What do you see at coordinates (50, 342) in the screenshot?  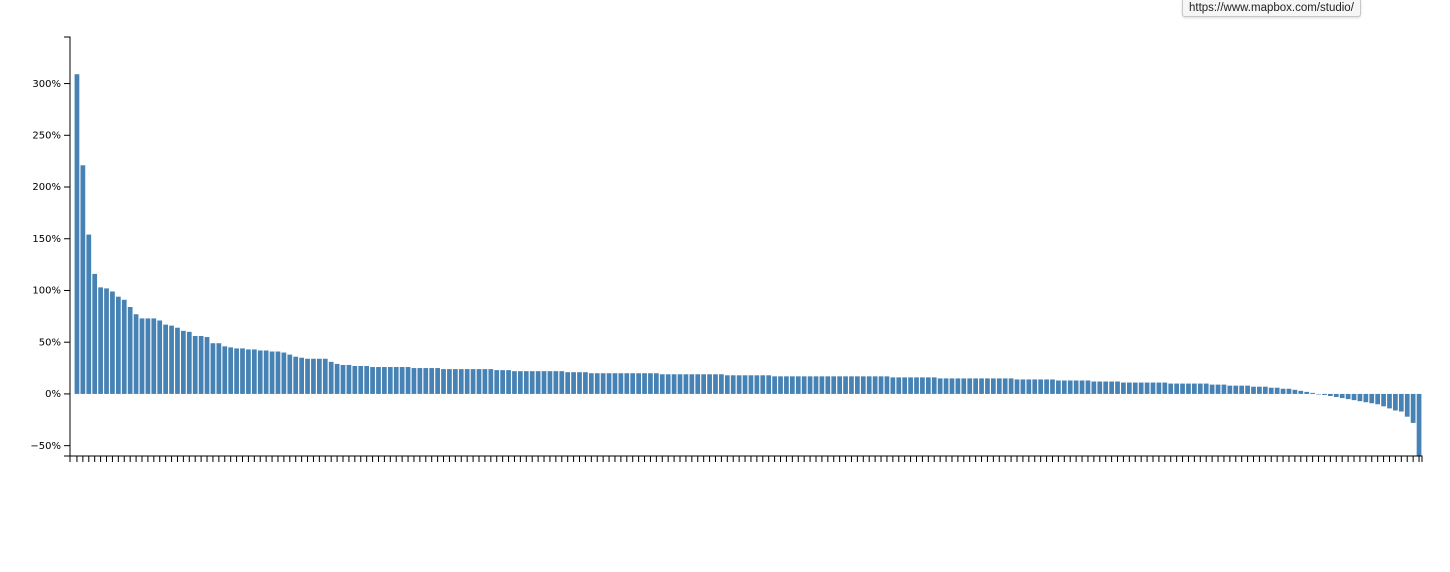 I see `y-tick-label: 50%` at bounding box center [50, 342].